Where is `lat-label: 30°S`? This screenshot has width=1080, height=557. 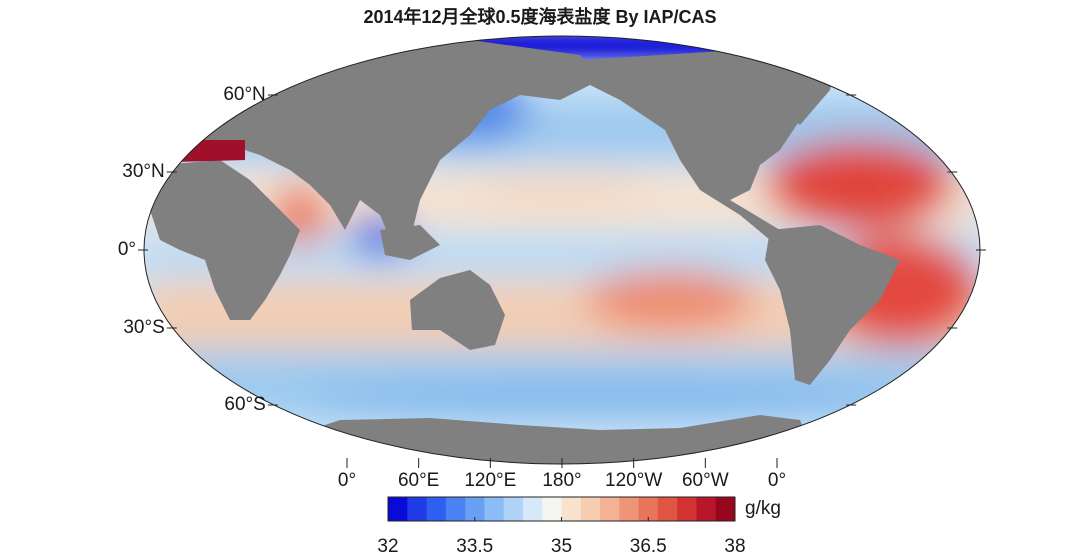 lat-label: 30°S is located at coordinates (143, 327).